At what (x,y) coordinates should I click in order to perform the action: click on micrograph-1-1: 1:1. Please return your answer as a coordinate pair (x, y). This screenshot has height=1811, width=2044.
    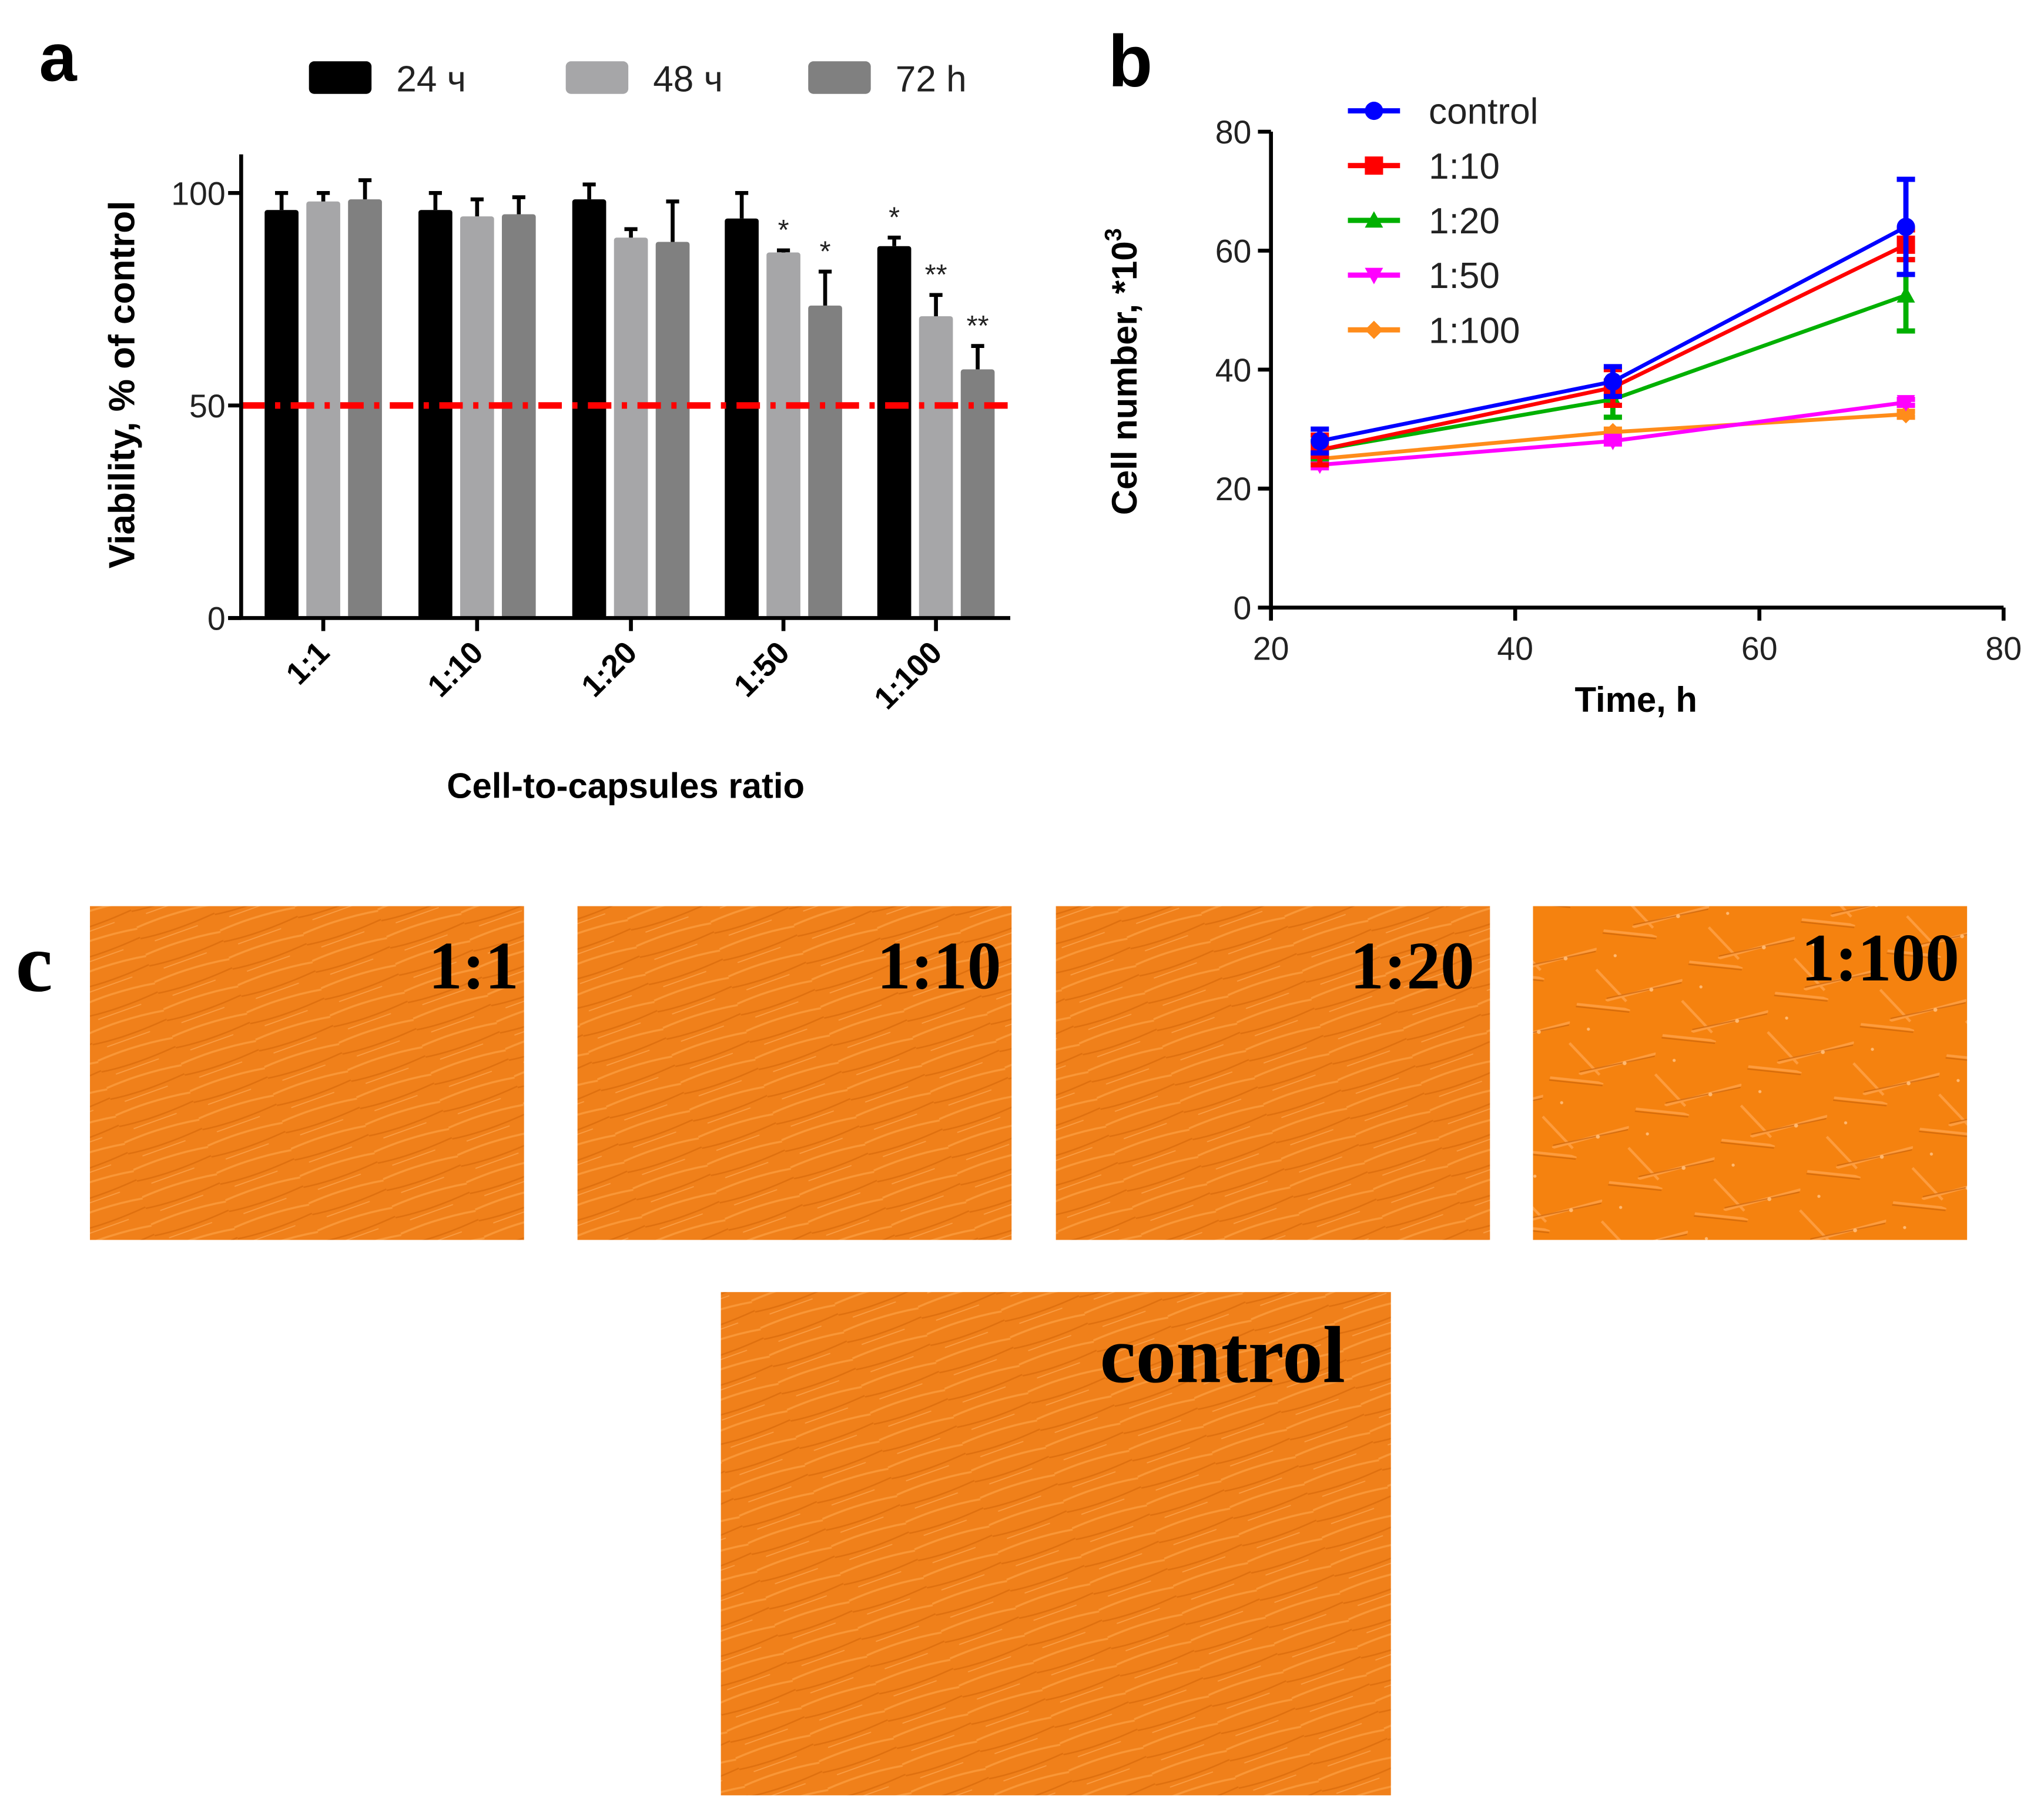
    Looking at the image, I should click on (307, 1073).